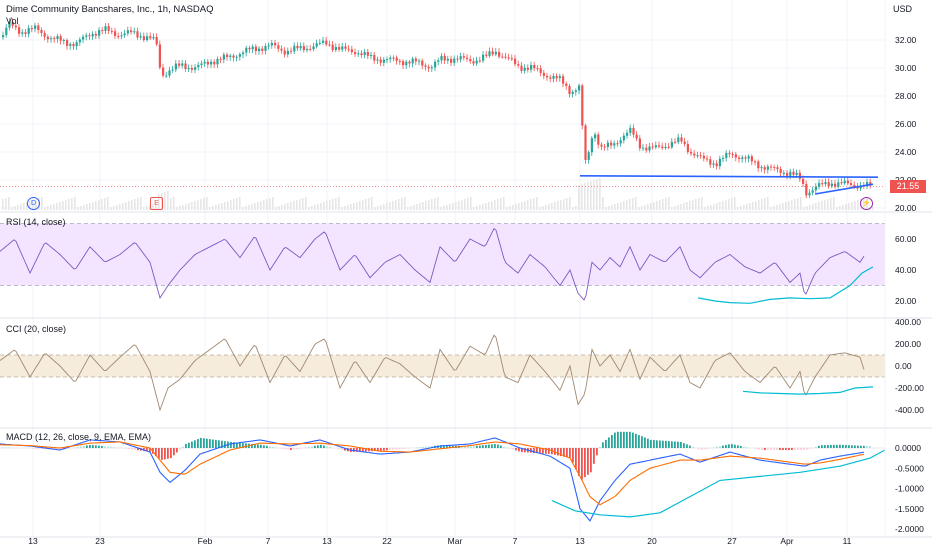 The width and height of the screenshot is (932, 555). What do you see at coordinates (33, 541) in the screenshot?
I see `x-tick-label: 13` at bounding box center [33, 541].